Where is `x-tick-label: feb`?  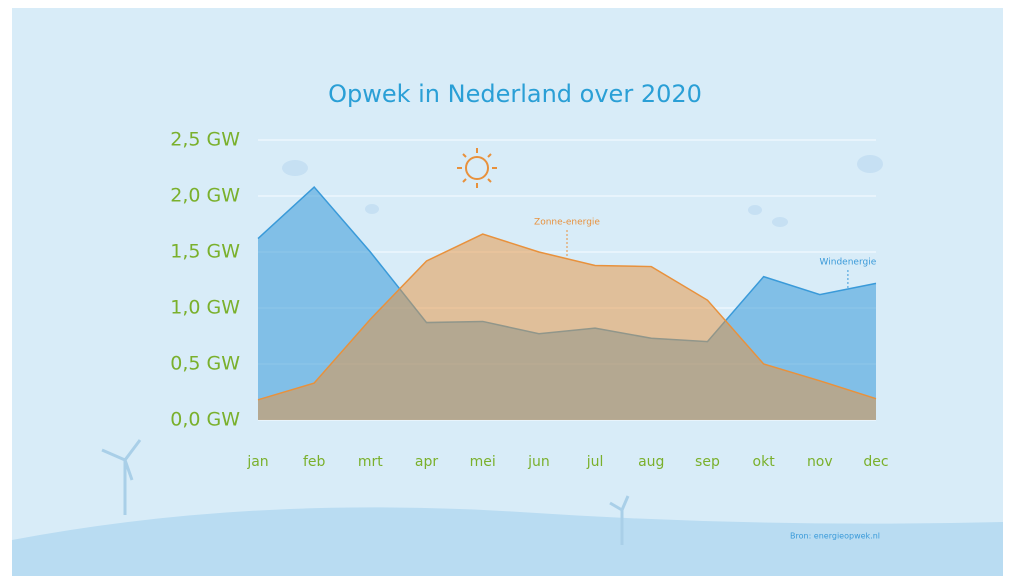
x-tick-label: feb is located at coordinates (314, 462).